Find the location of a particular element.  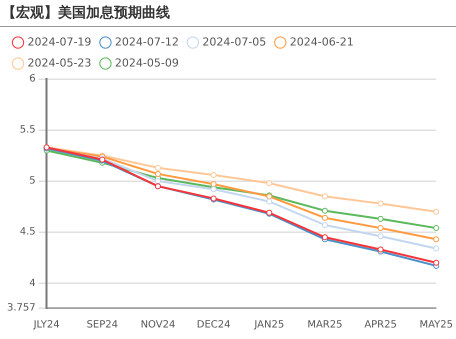

legend-label: 2024-06-21 is located at coordinates (322, 41).